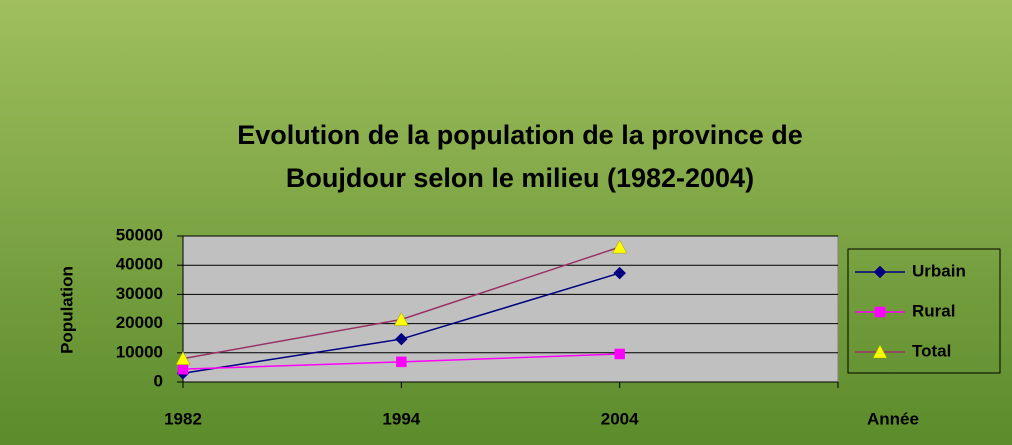 The height and width of the screenshot is (445, 1012). What do you see at coordinates (158, 380) in the screenshot?
I see `y-tick-label: 0` at bounding box center [158, 380].